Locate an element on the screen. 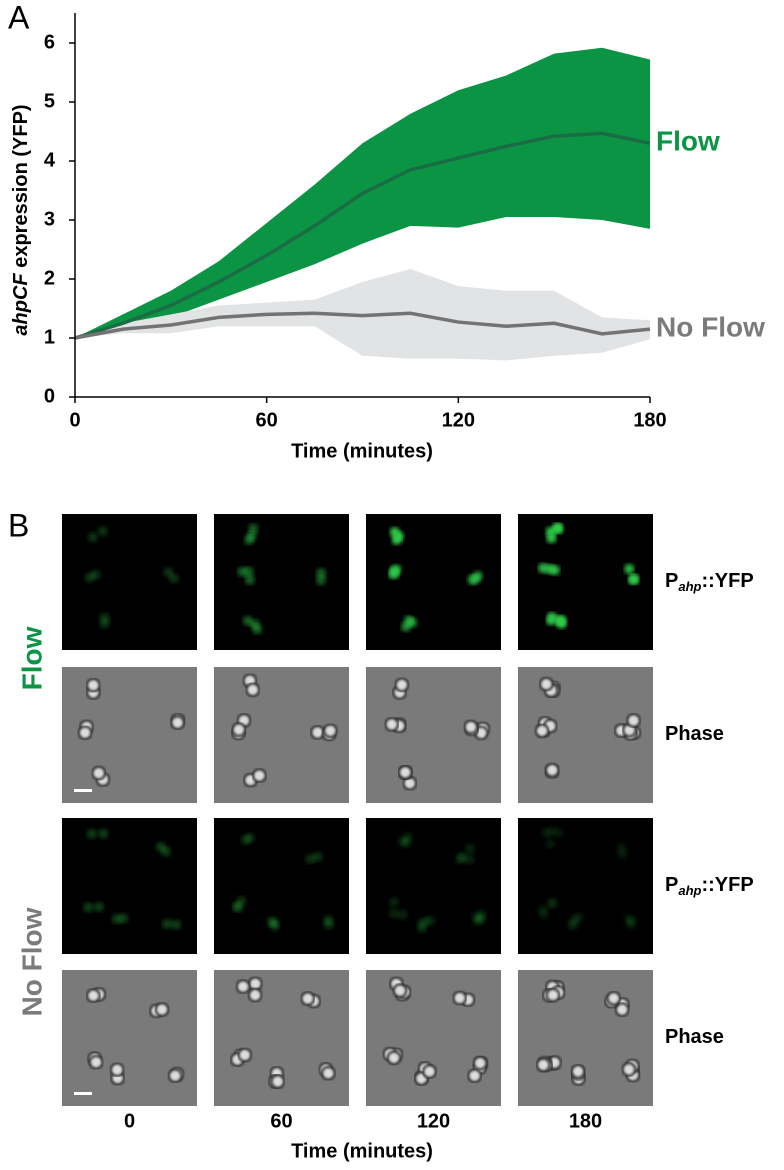 Image resolution: width=784 pixels, height=1170 pixels. x-tick-label: 120 is located at coordinates (458, 420).